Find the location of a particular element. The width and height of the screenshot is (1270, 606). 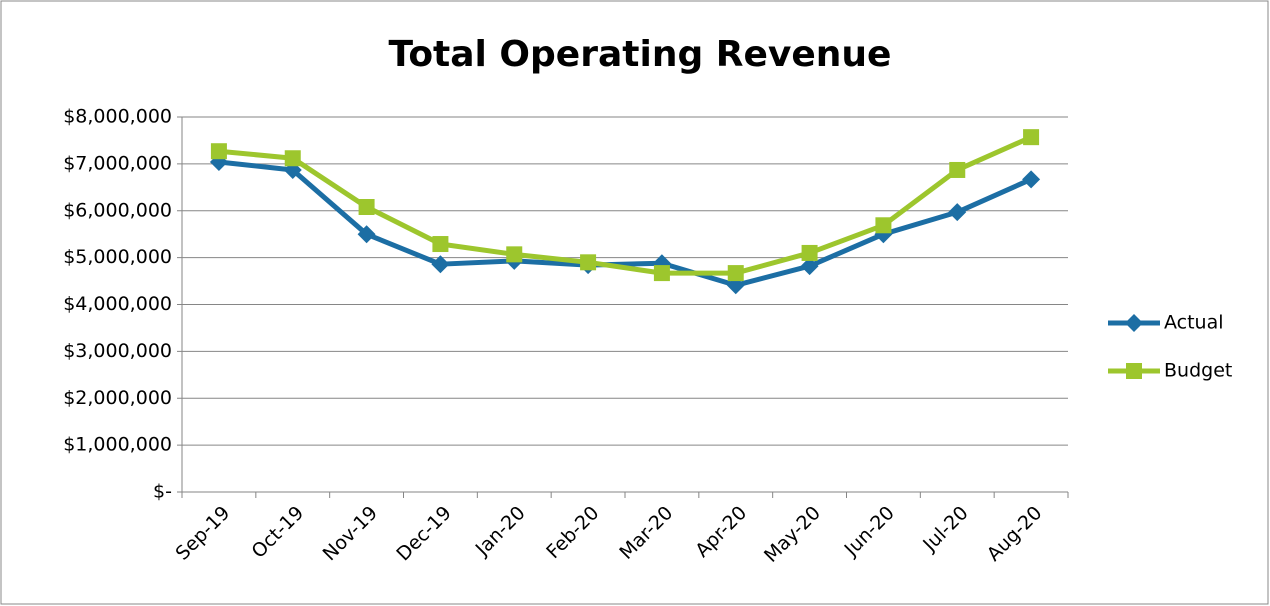

y-tick-label: $7,000,000 is located at coordinates (117, 163).